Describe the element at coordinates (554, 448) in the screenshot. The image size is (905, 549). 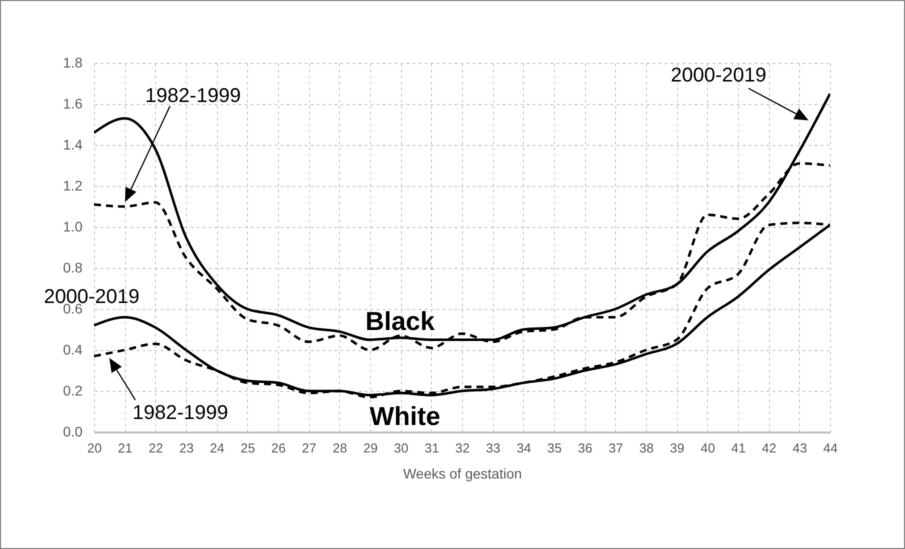
I see `x-tick-label: 35` at that location.